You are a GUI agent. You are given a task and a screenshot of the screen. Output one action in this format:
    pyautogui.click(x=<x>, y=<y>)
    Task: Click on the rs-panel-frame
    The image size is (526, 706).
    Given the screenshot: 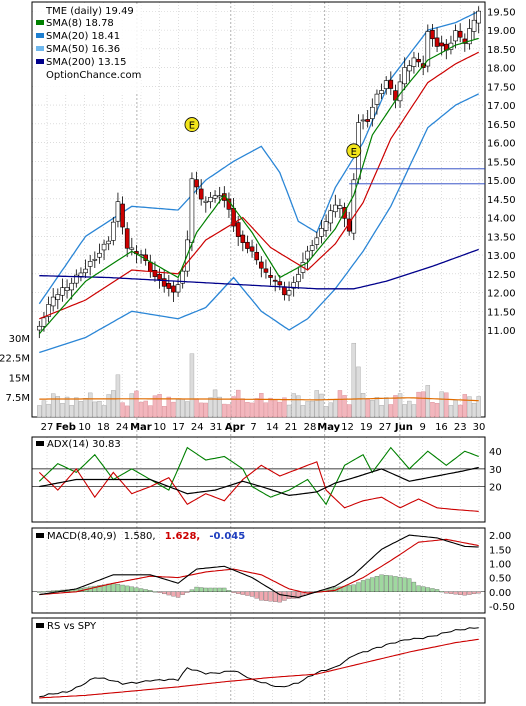 What is the action you would take?
    pyautogui.click(x=258, y=660)
    